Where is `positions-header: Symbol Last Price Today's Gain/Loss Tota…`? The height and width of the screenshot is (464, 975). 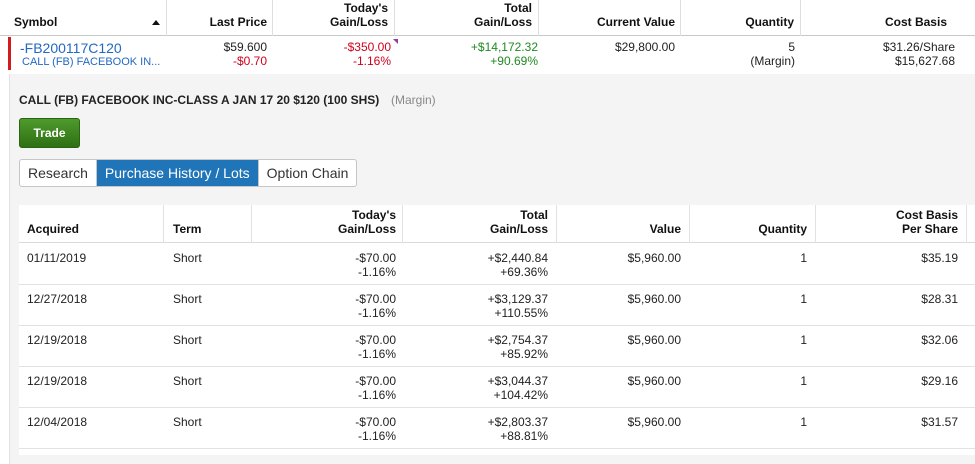 positions-header: Symbol Last Price Today's Gain/Loss Tota… is located at coordinates (487, 18).